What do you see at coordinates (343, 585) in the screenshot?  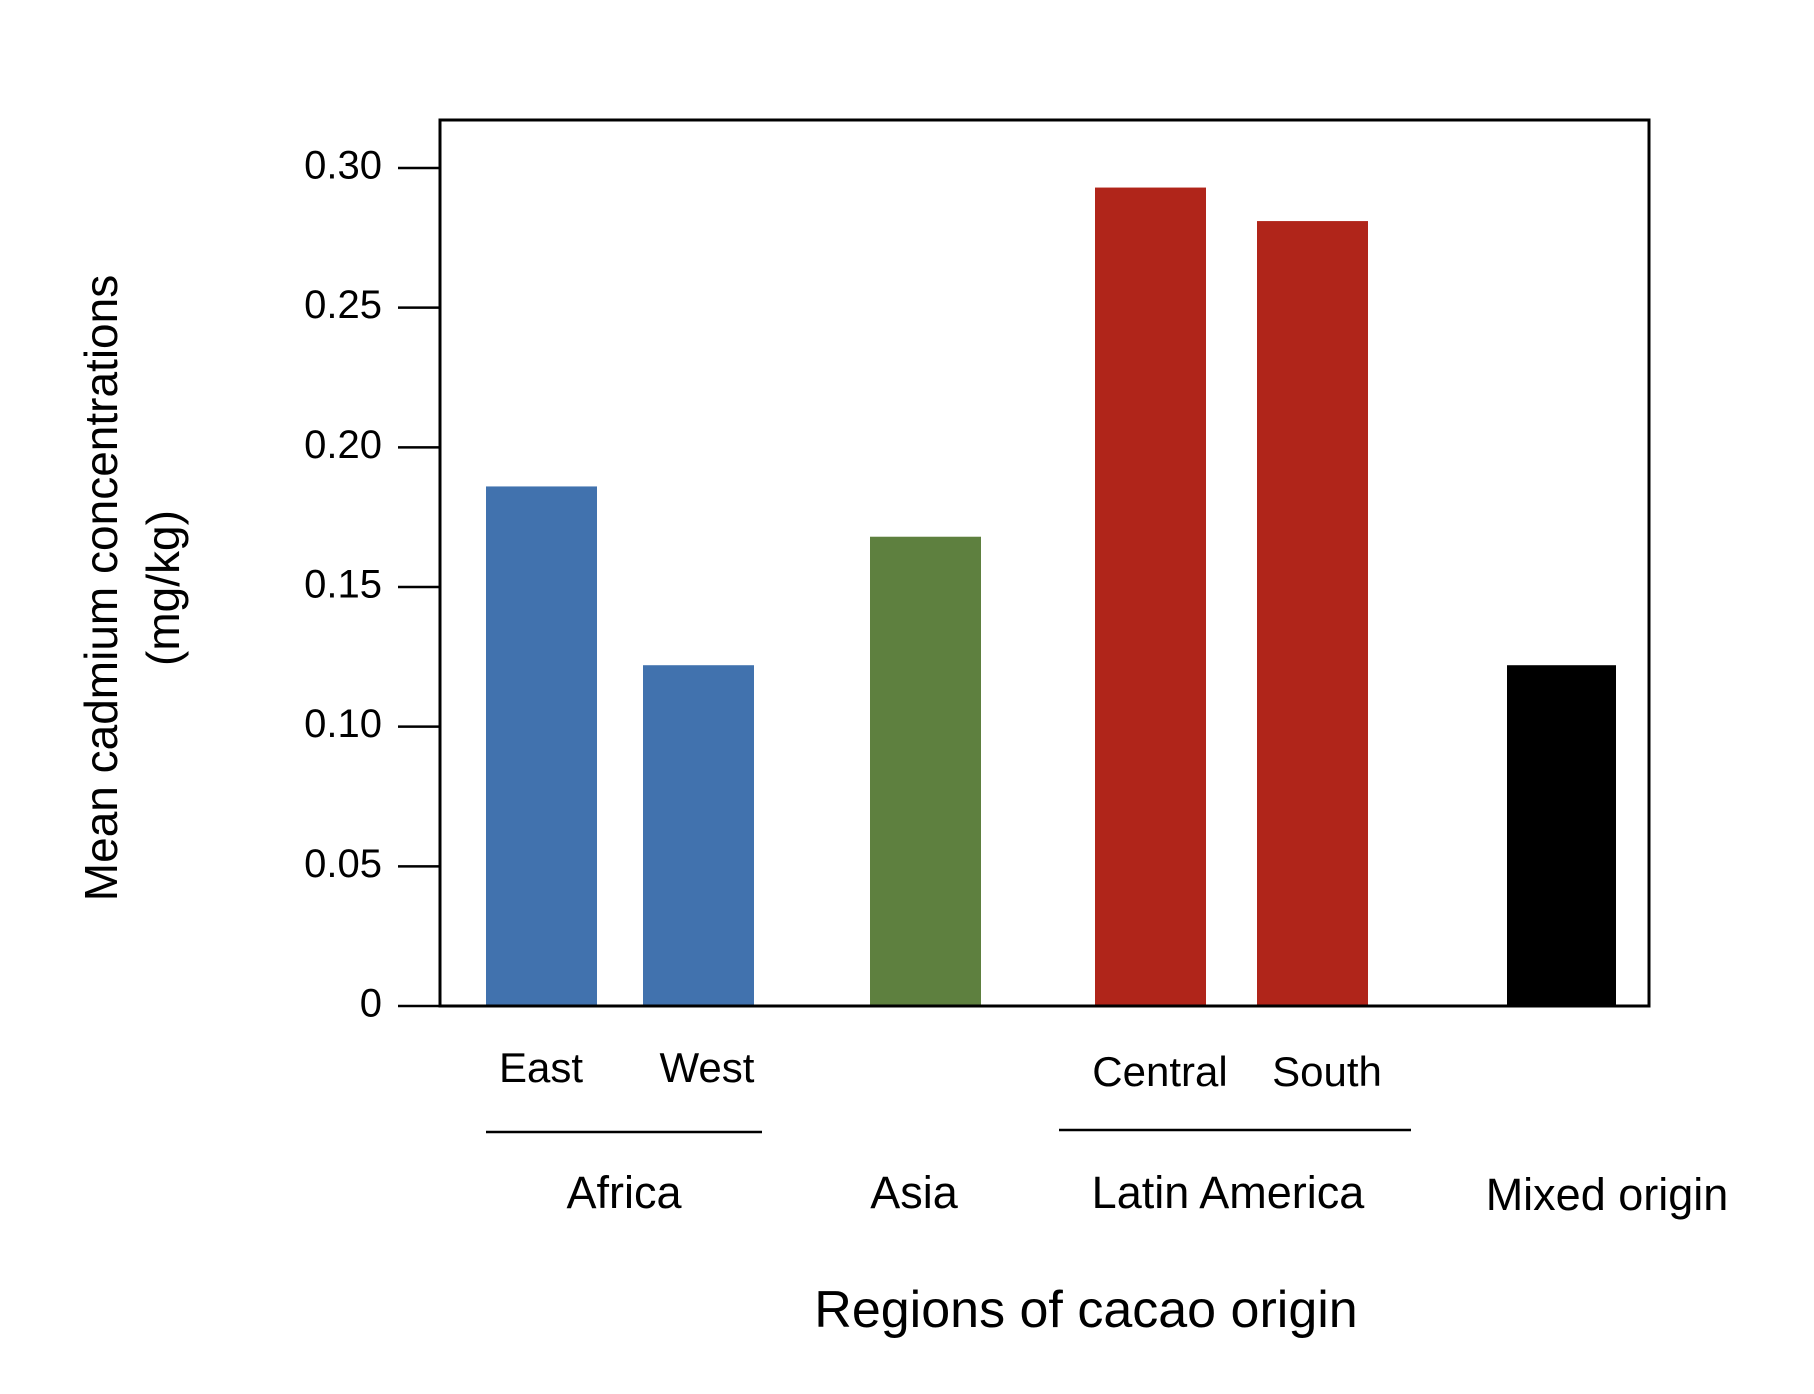 I see `y-tick-label: 0.15` at bounding box center [343, 585].